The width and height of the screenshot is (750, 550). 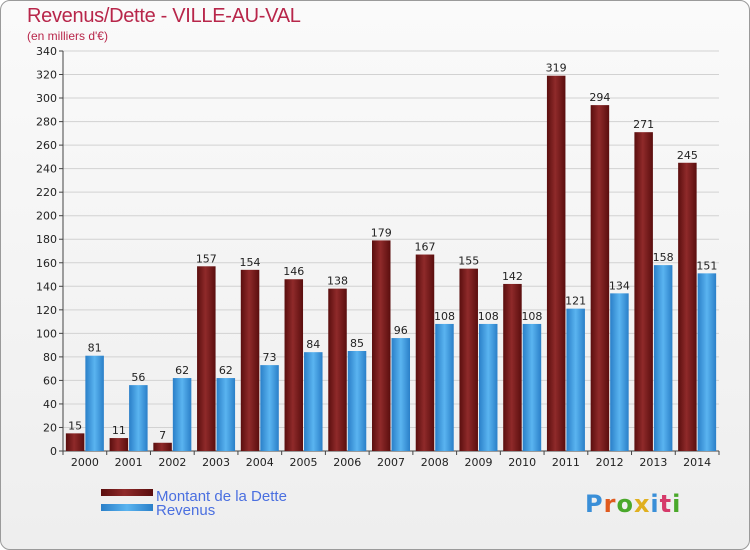 What do you see at coordinates (687, 155) in the screenshot?
I see `value-label: 245` at bounding box center [687, 155].